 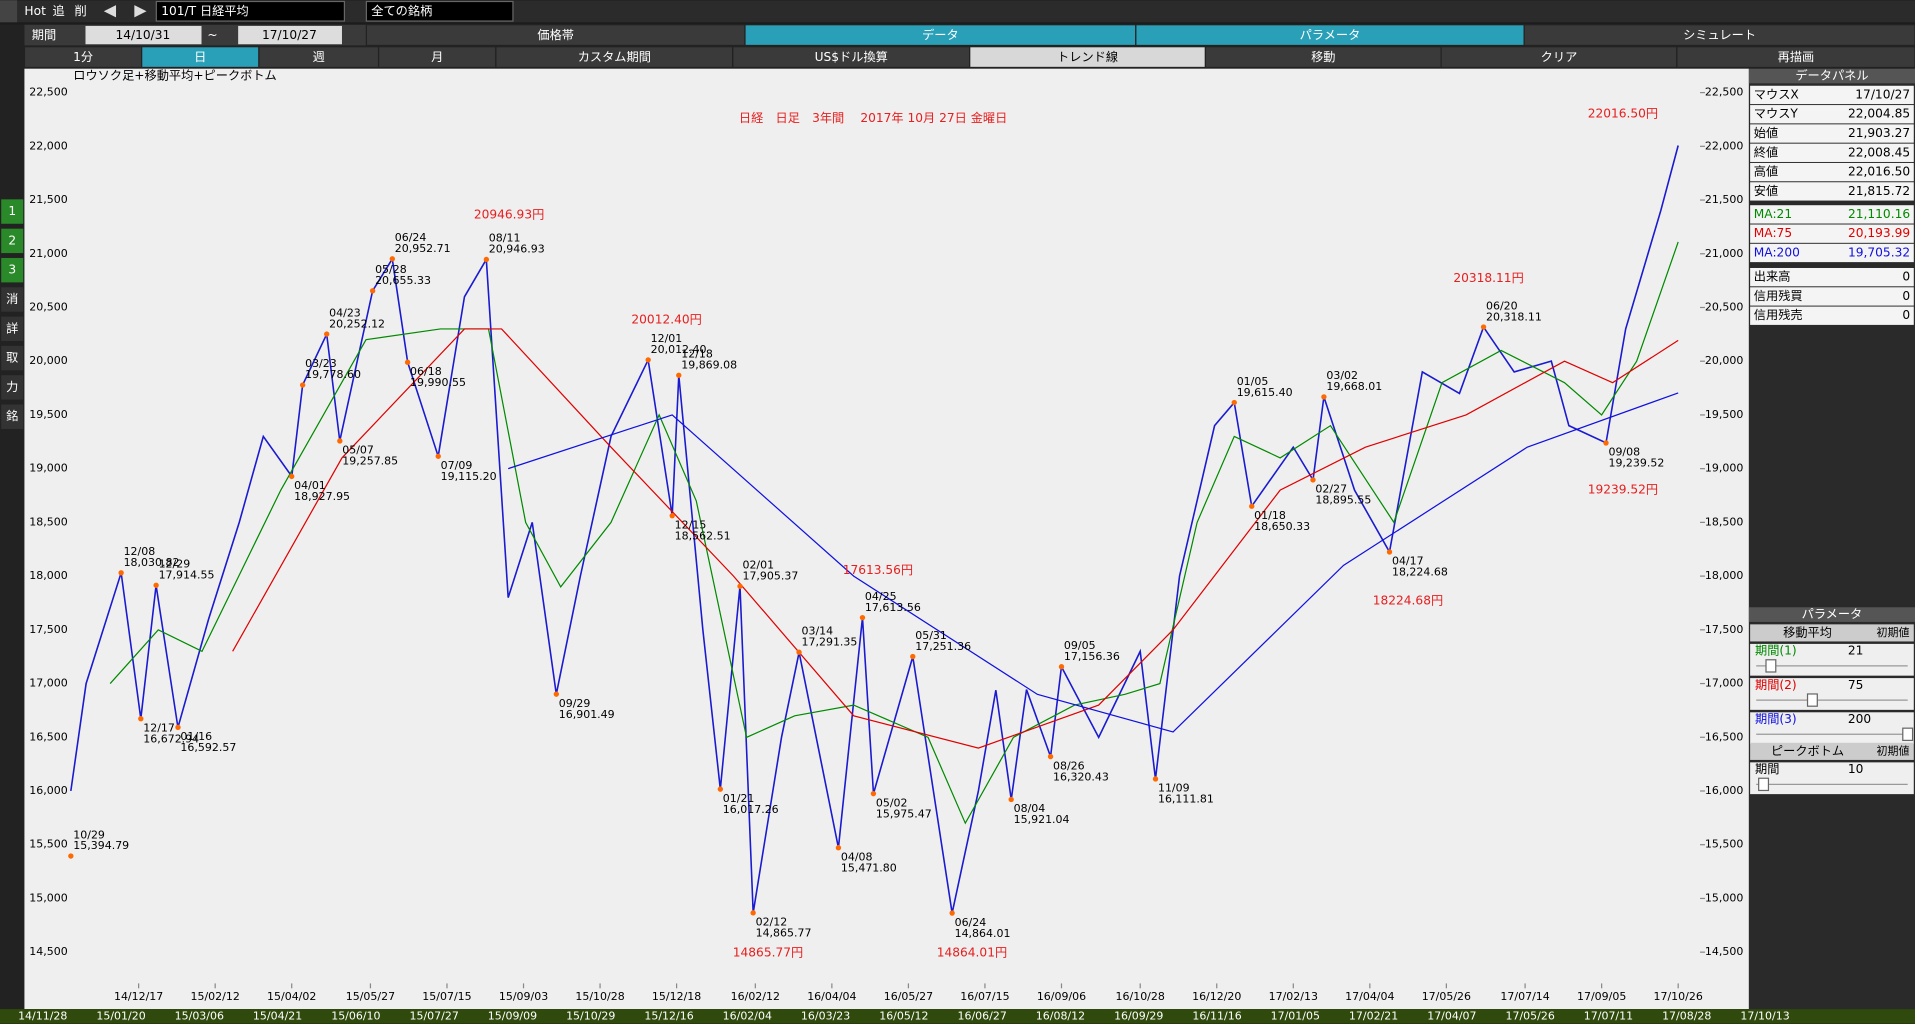 What do you see at coordinates (818, 630) in the screenshot?
I see `peak-date: 03/14` at bounding box center [818, 630].